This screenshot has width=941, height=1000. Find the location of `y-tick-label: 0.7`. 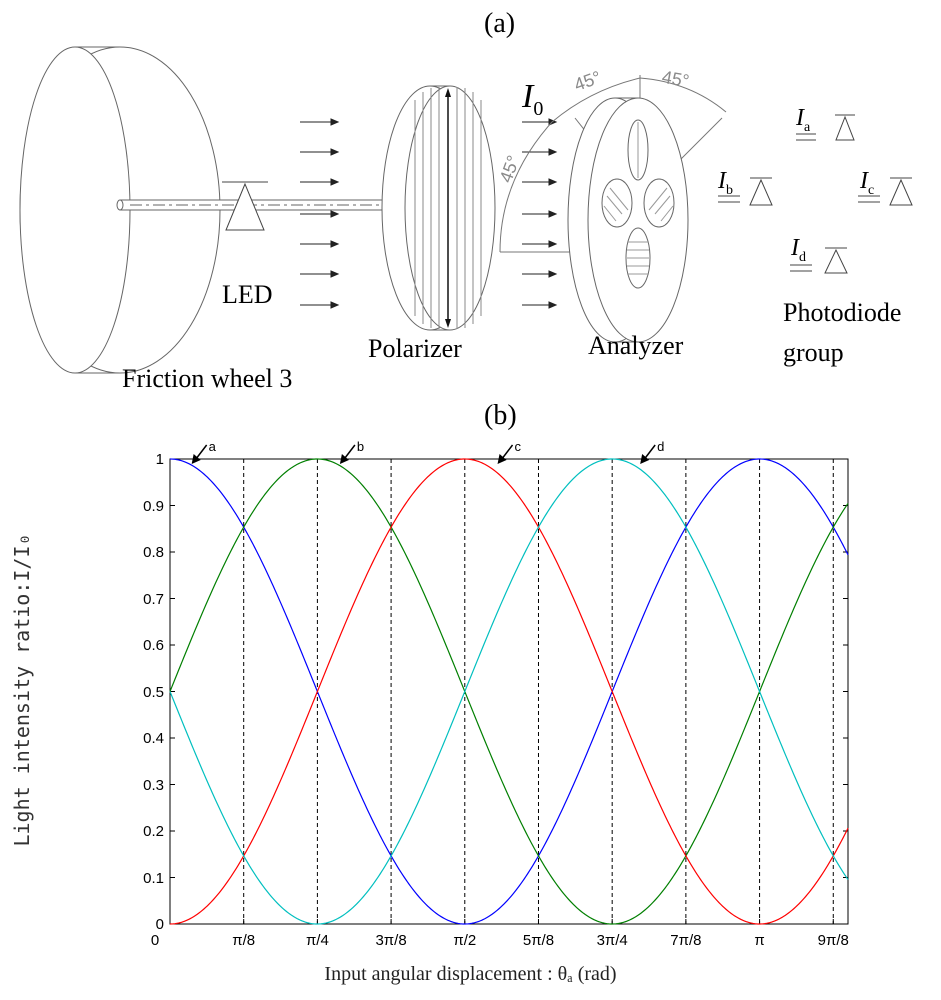

y-tick-label: 0.7 is located at coordinates (153, 599).